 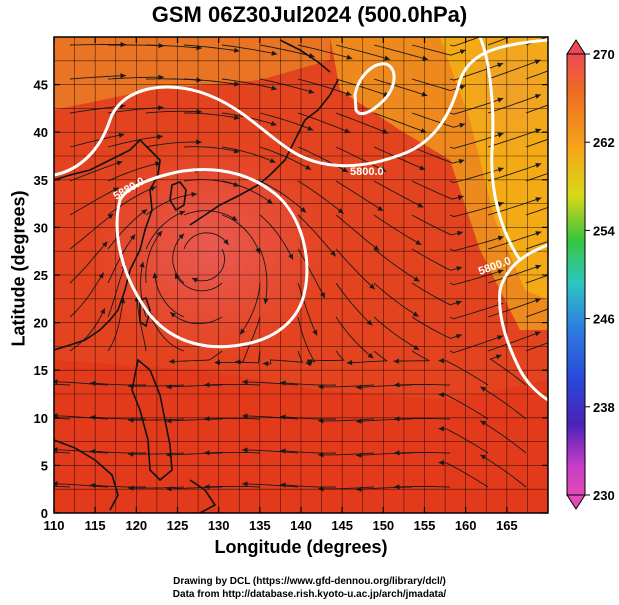 I want to click on x-tick-label: 110, so click(x=54, y=525).